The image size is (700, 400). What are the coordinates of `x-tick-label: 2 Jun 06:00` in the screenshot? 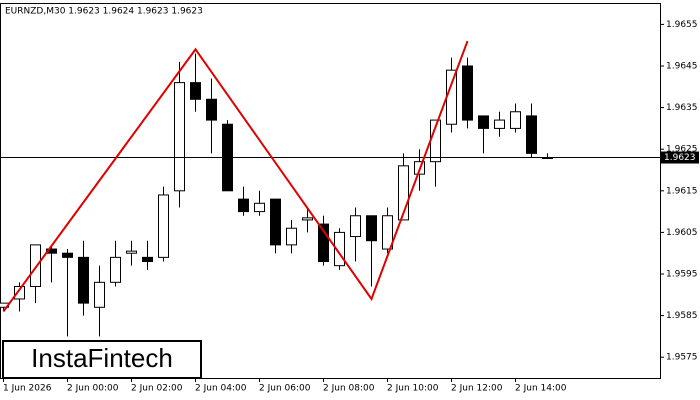 It's located at (285, 389).